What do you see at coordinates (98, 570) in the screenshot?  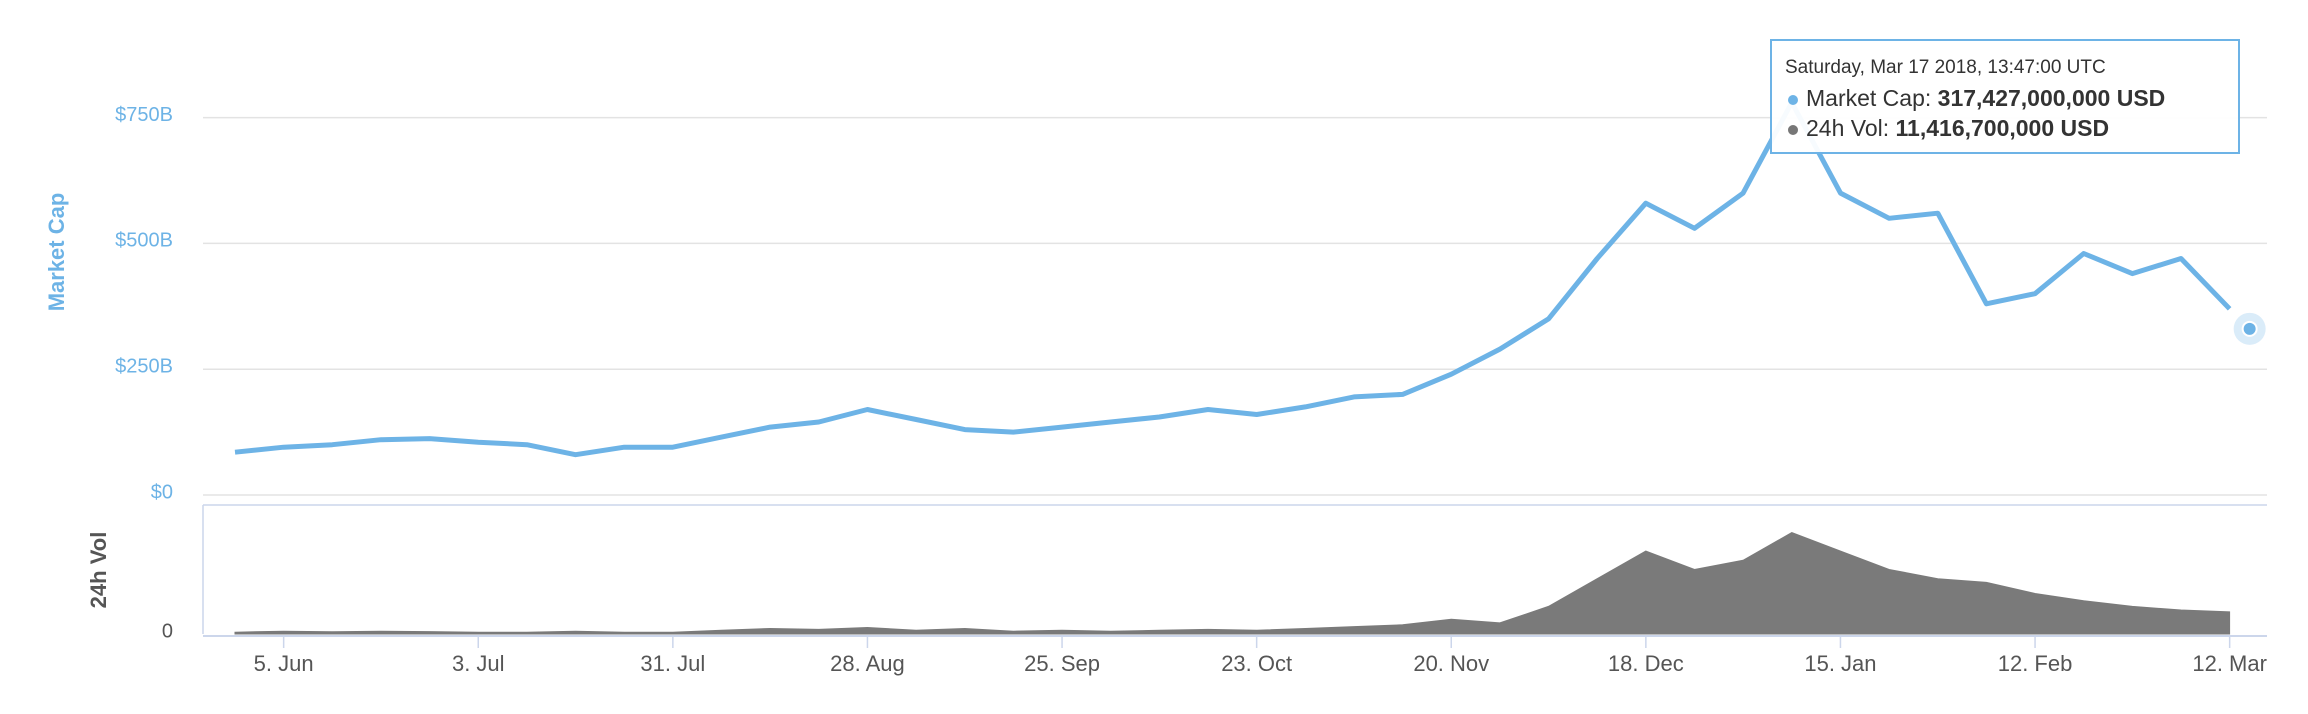 I see `y-axis-title: 24h Vol` at bounding box center [98, 570].